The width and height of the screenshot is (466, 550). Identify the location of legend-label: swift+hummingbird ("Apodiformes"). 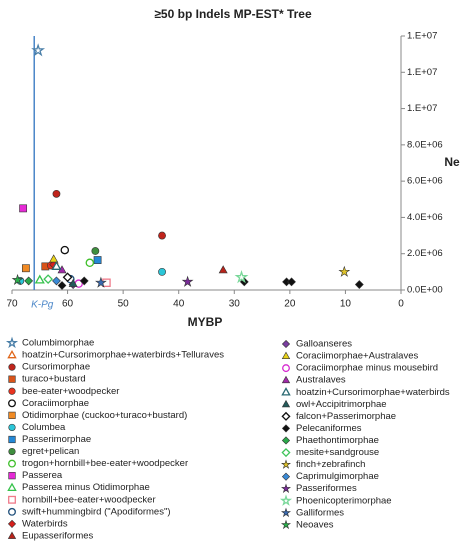
(96, 511).